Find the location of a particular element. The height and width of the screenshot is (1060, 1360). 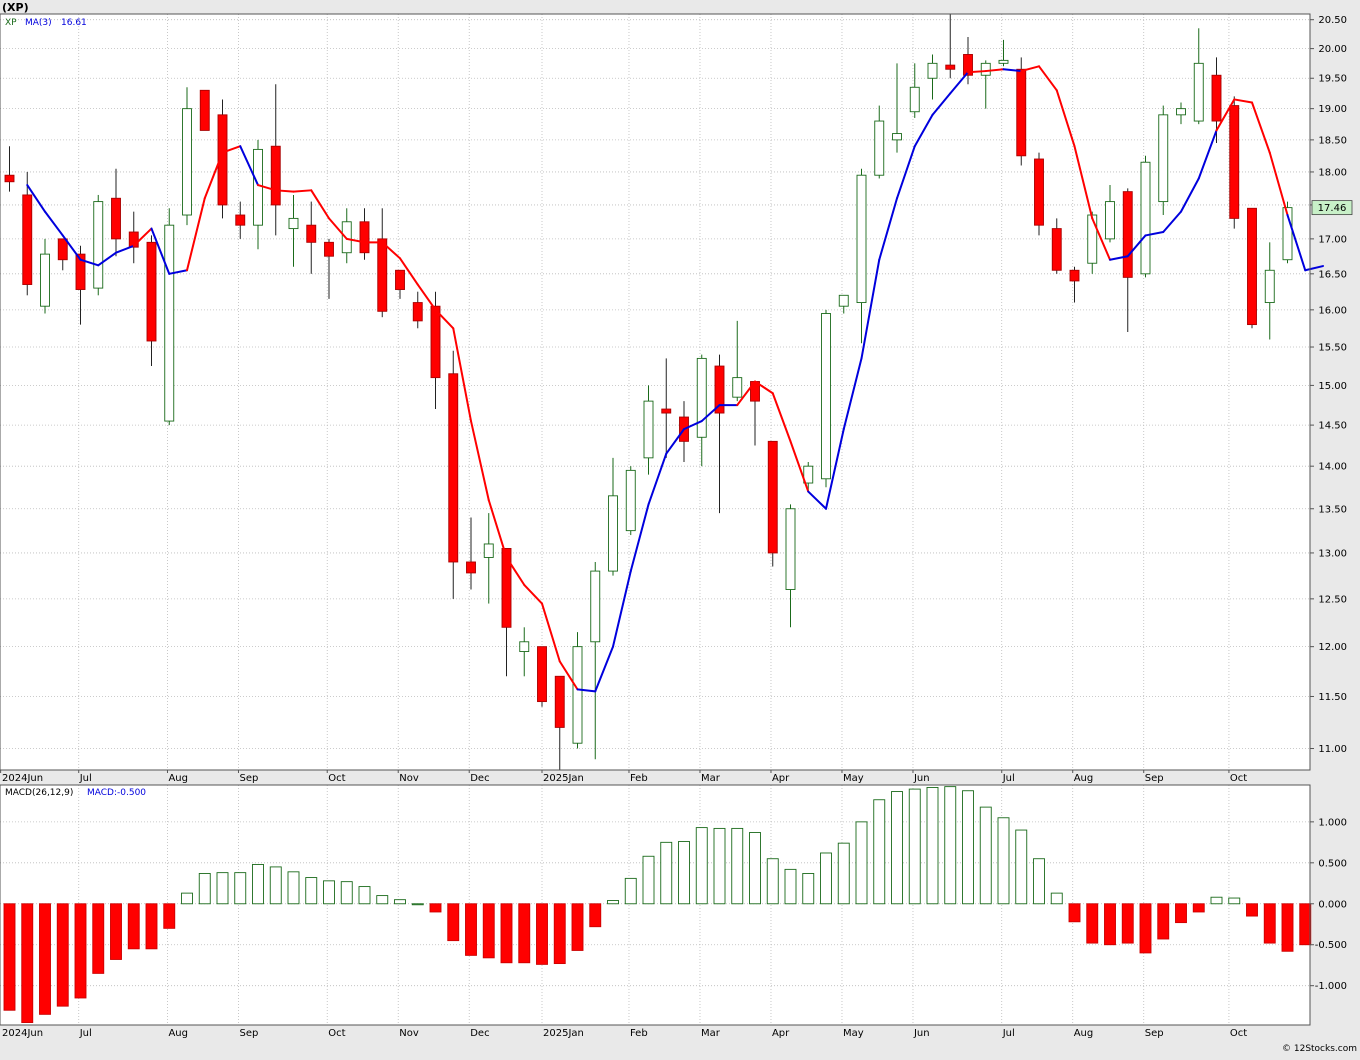

legend-ma: MA(3) is located at coordinates (38, 23).